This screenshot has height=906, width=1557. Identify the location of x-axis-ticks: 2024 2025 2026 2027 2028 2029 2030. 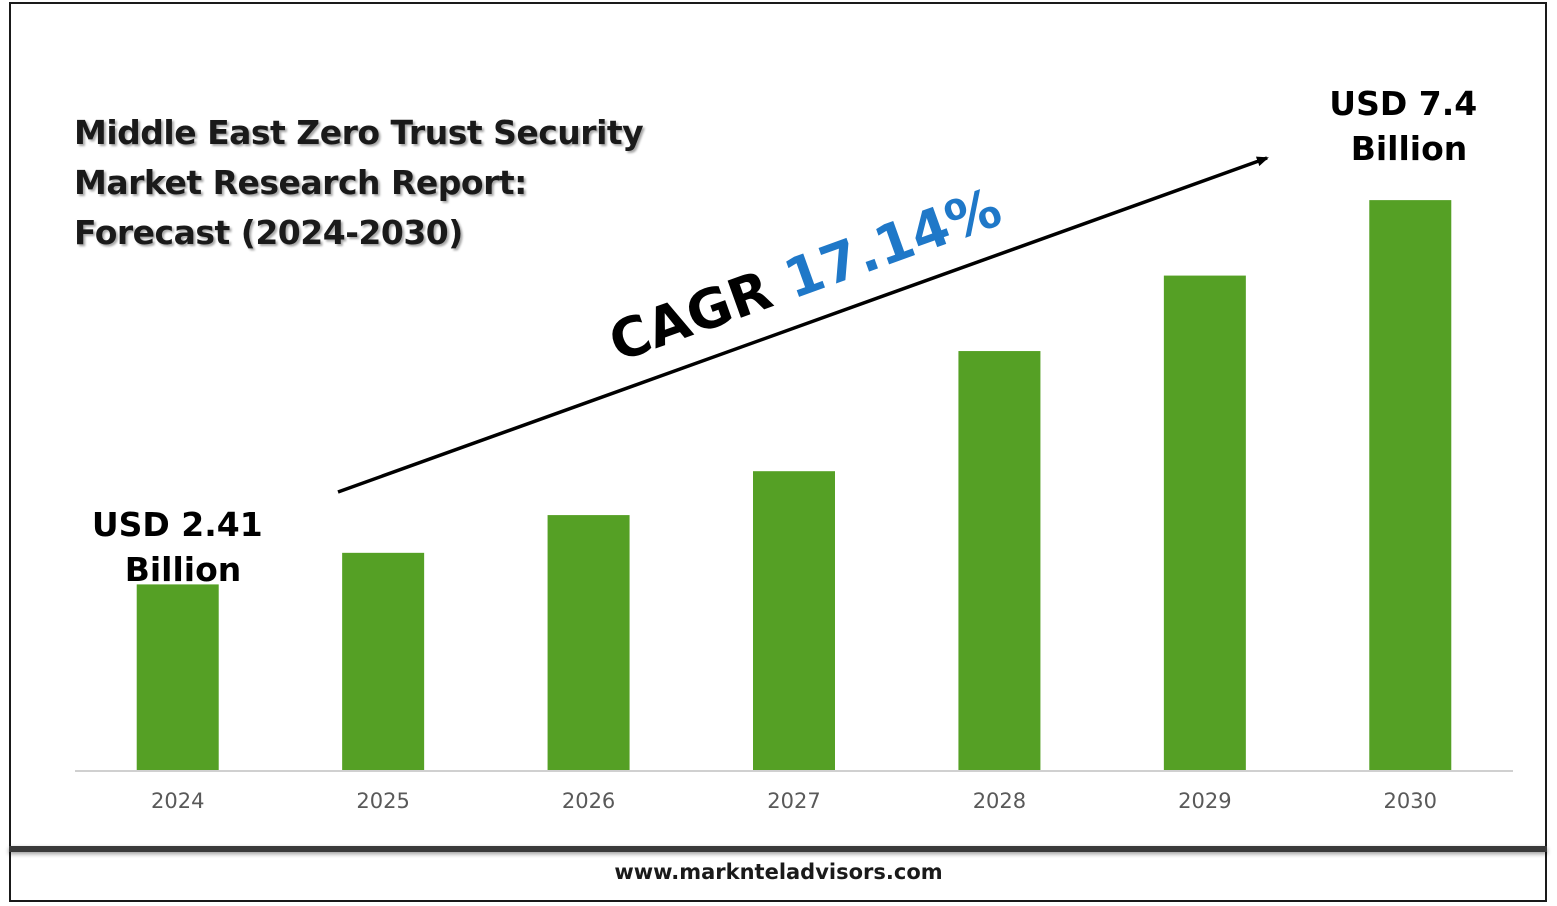
(794, 801).